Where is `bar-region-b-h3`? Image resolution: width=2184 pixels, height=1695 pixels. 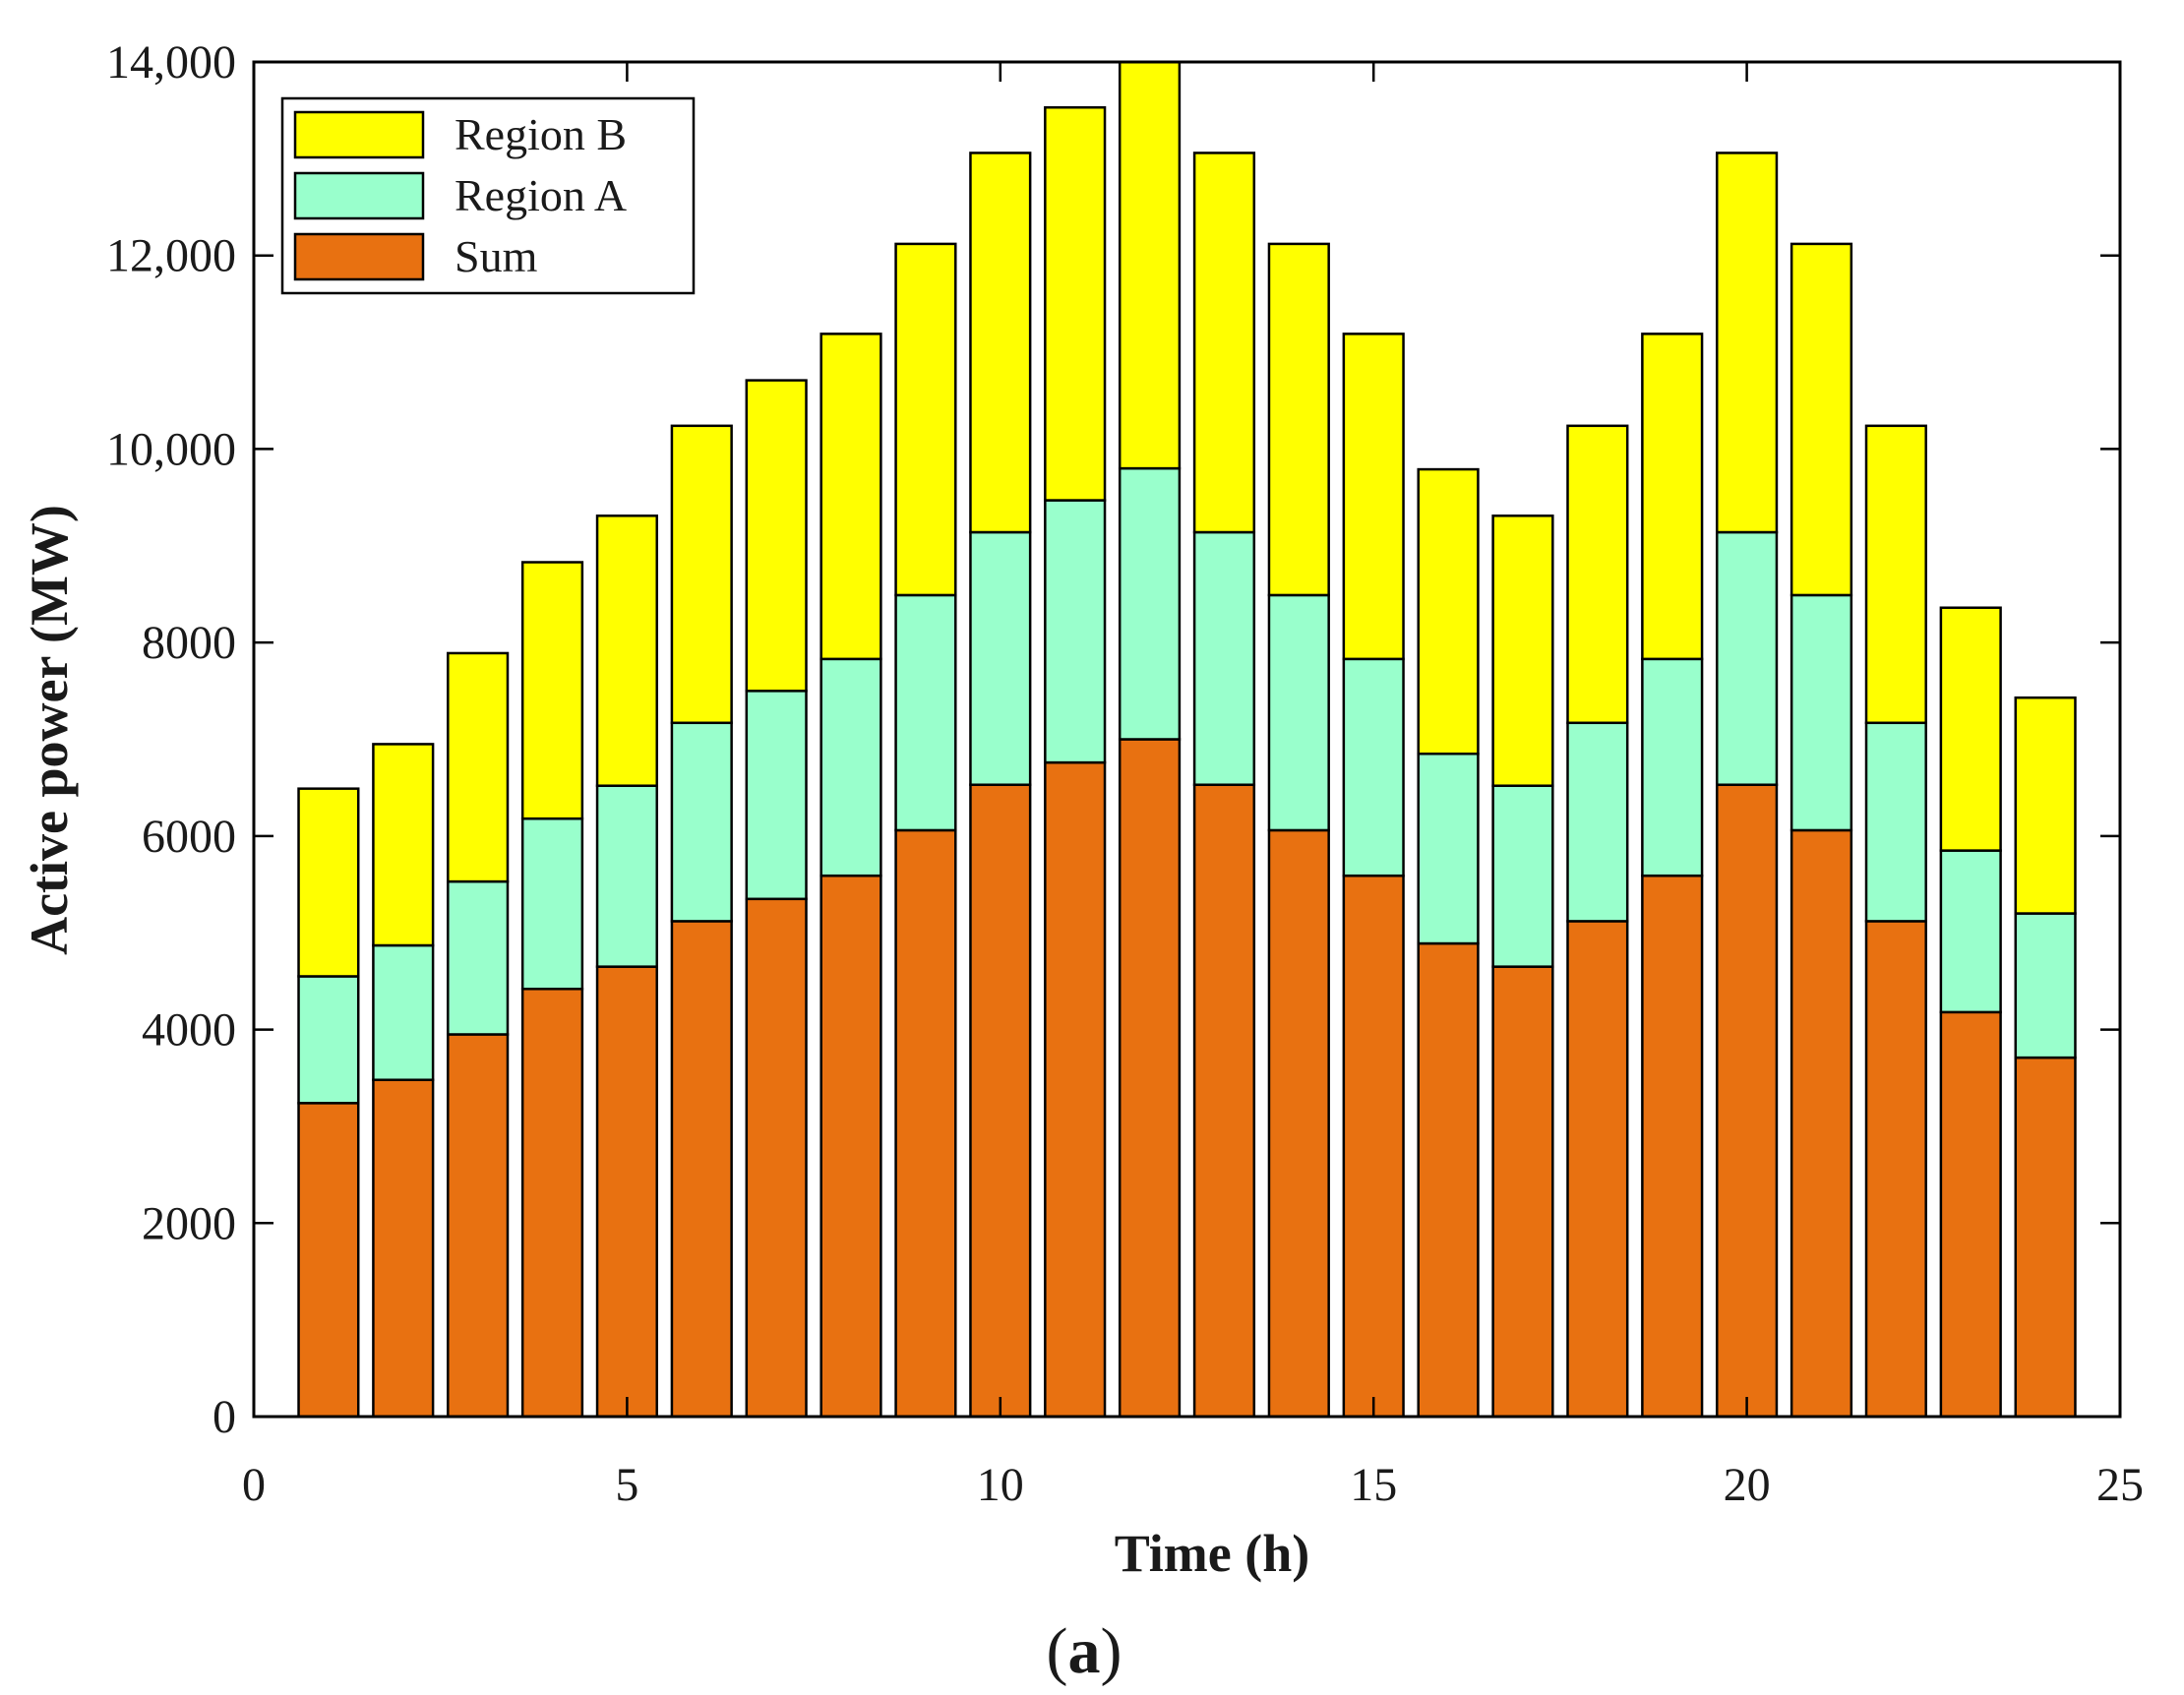 bar-region-b-h3 is located at coordinates (478, 767).